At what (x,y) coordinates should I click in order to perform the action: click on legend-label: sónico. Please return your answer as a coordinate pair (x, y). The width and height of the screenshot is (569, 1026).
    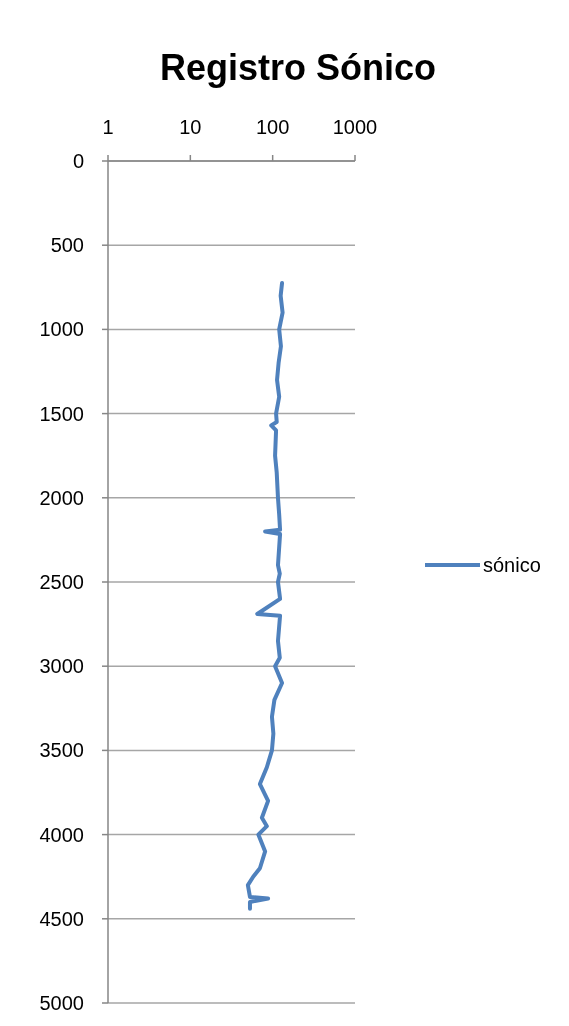
    Looking at the image, I should click on (512, 565).